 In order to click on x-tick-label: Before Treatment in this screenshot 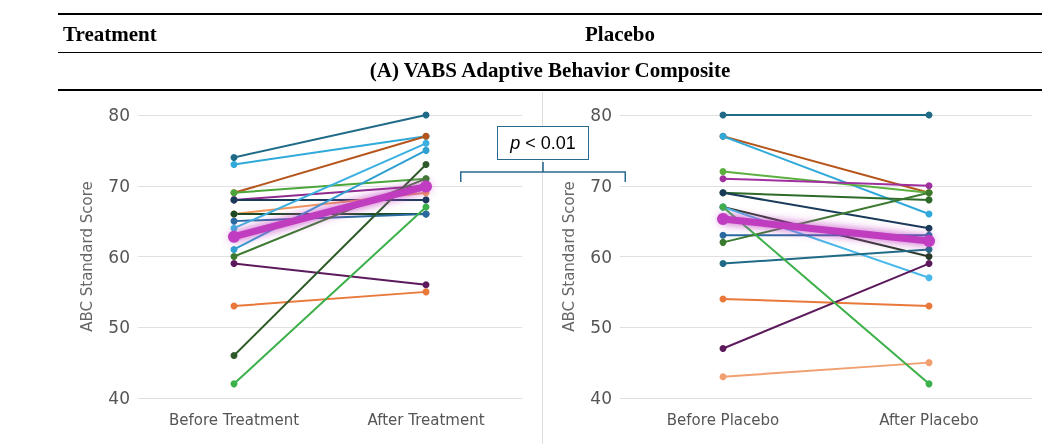, I will do `click(234, 419)`.